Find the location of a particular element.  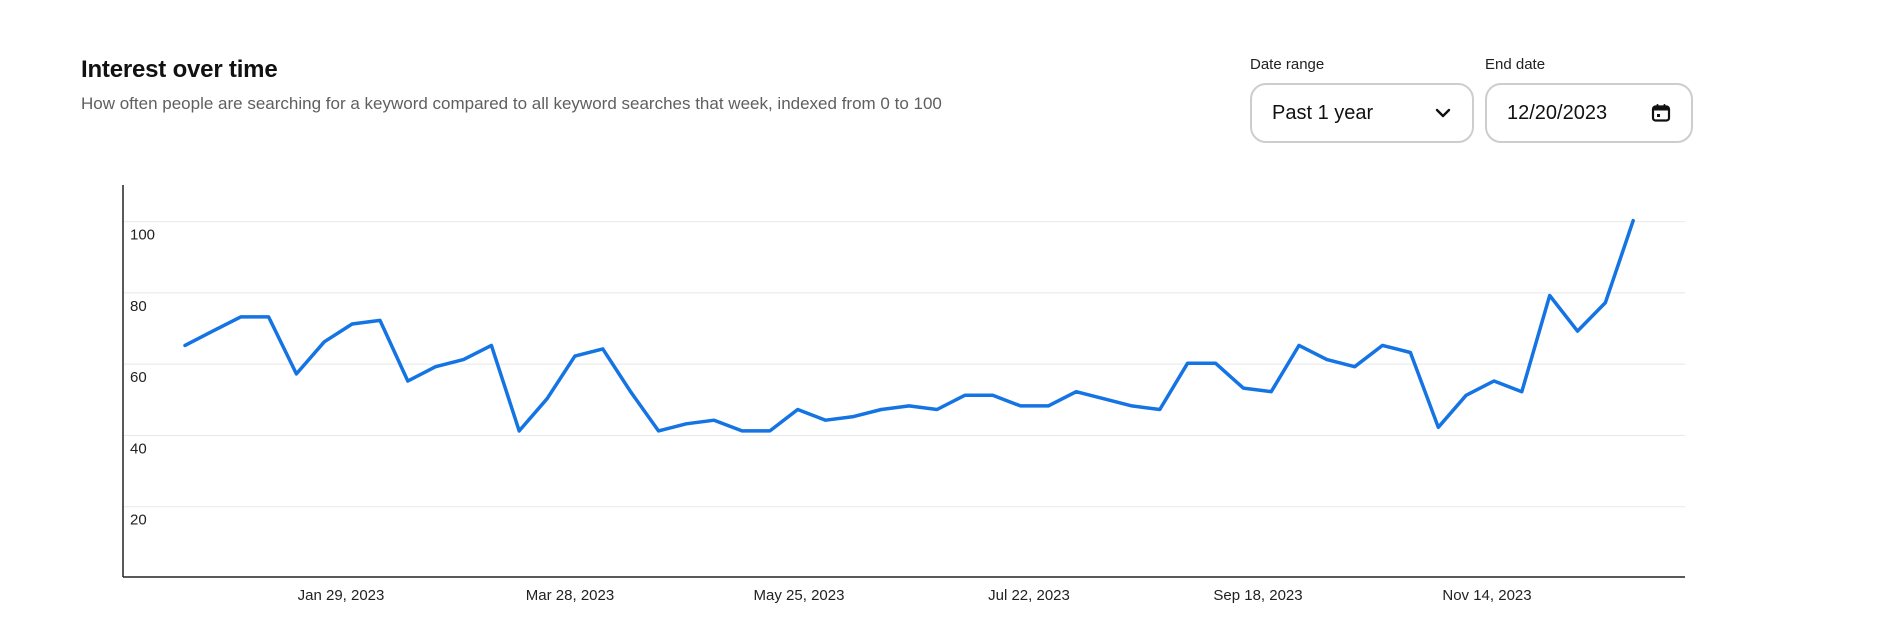

date-range-value: Past 1 year is located at coordinates (1323, 112).